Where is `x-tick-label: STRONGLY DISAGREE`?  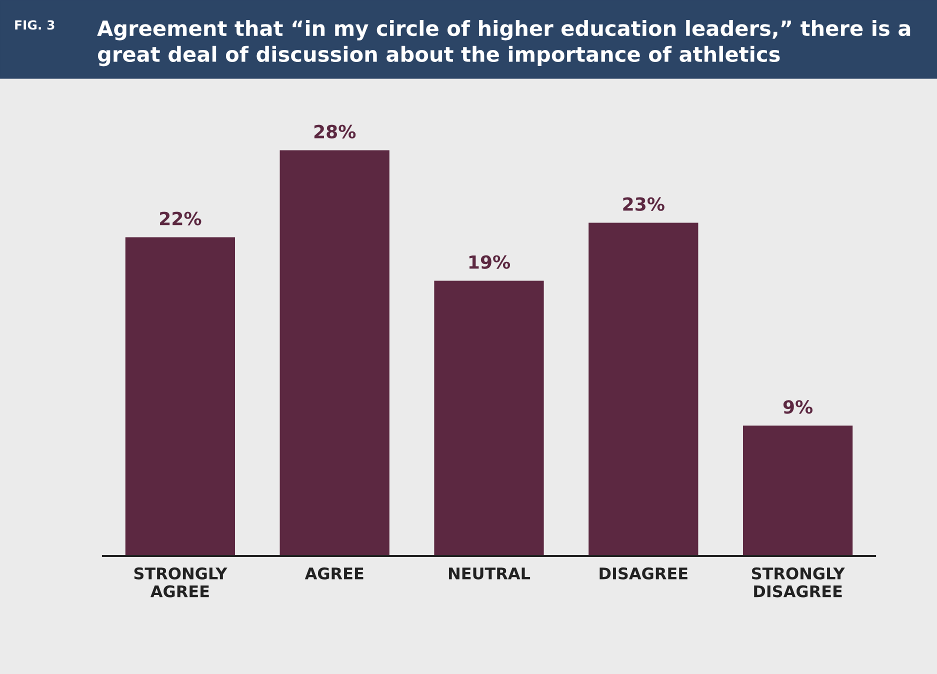 x-tick-label: STRONGLY DISAGREE is located at coordinates (798, 582).